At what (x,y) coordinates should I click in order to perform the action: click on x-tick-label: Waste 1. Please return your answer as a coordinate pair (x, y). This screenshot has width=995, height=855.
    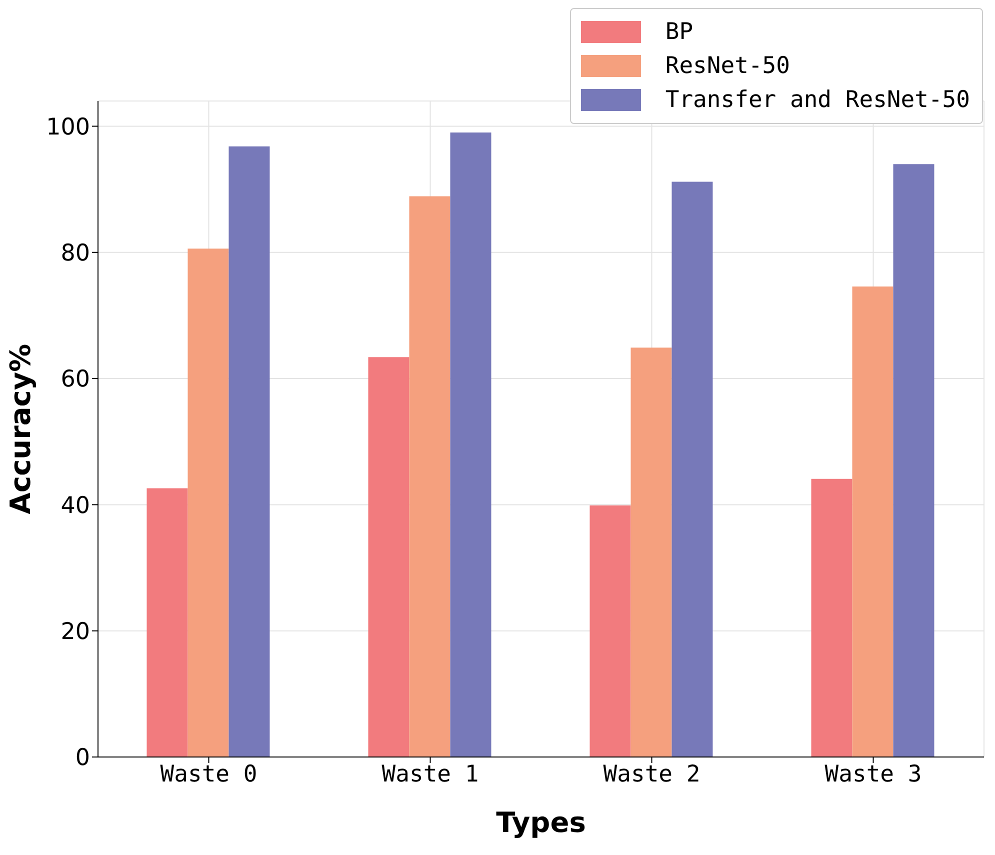
    Looking at the image, I should click on (430, 774).